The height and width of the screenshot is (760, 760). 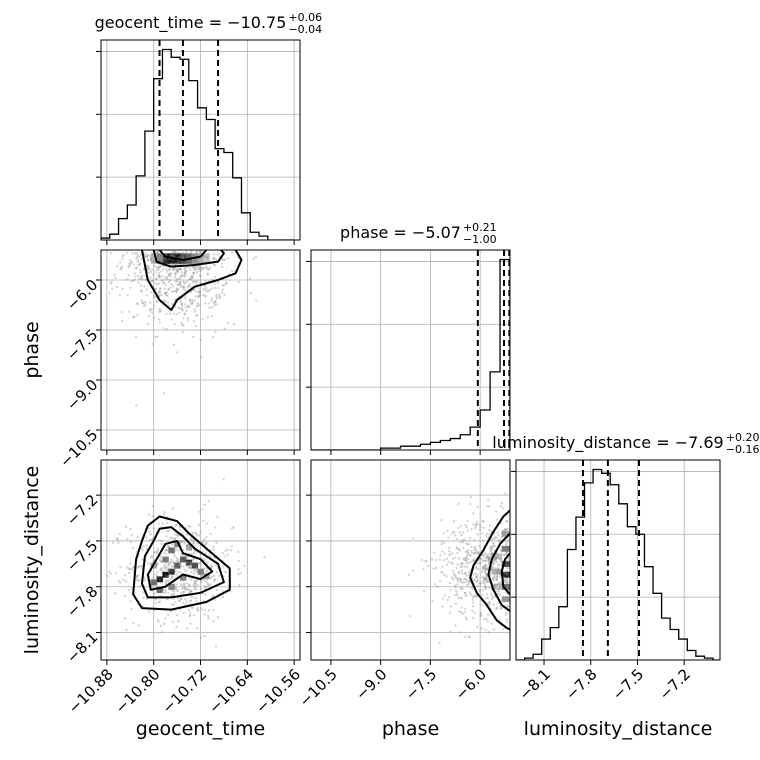 What do you see at coordinates (318, 687) in the screenshot?
I see `x-tick-label-phase: −10.5` at bounding box center [318, 687].